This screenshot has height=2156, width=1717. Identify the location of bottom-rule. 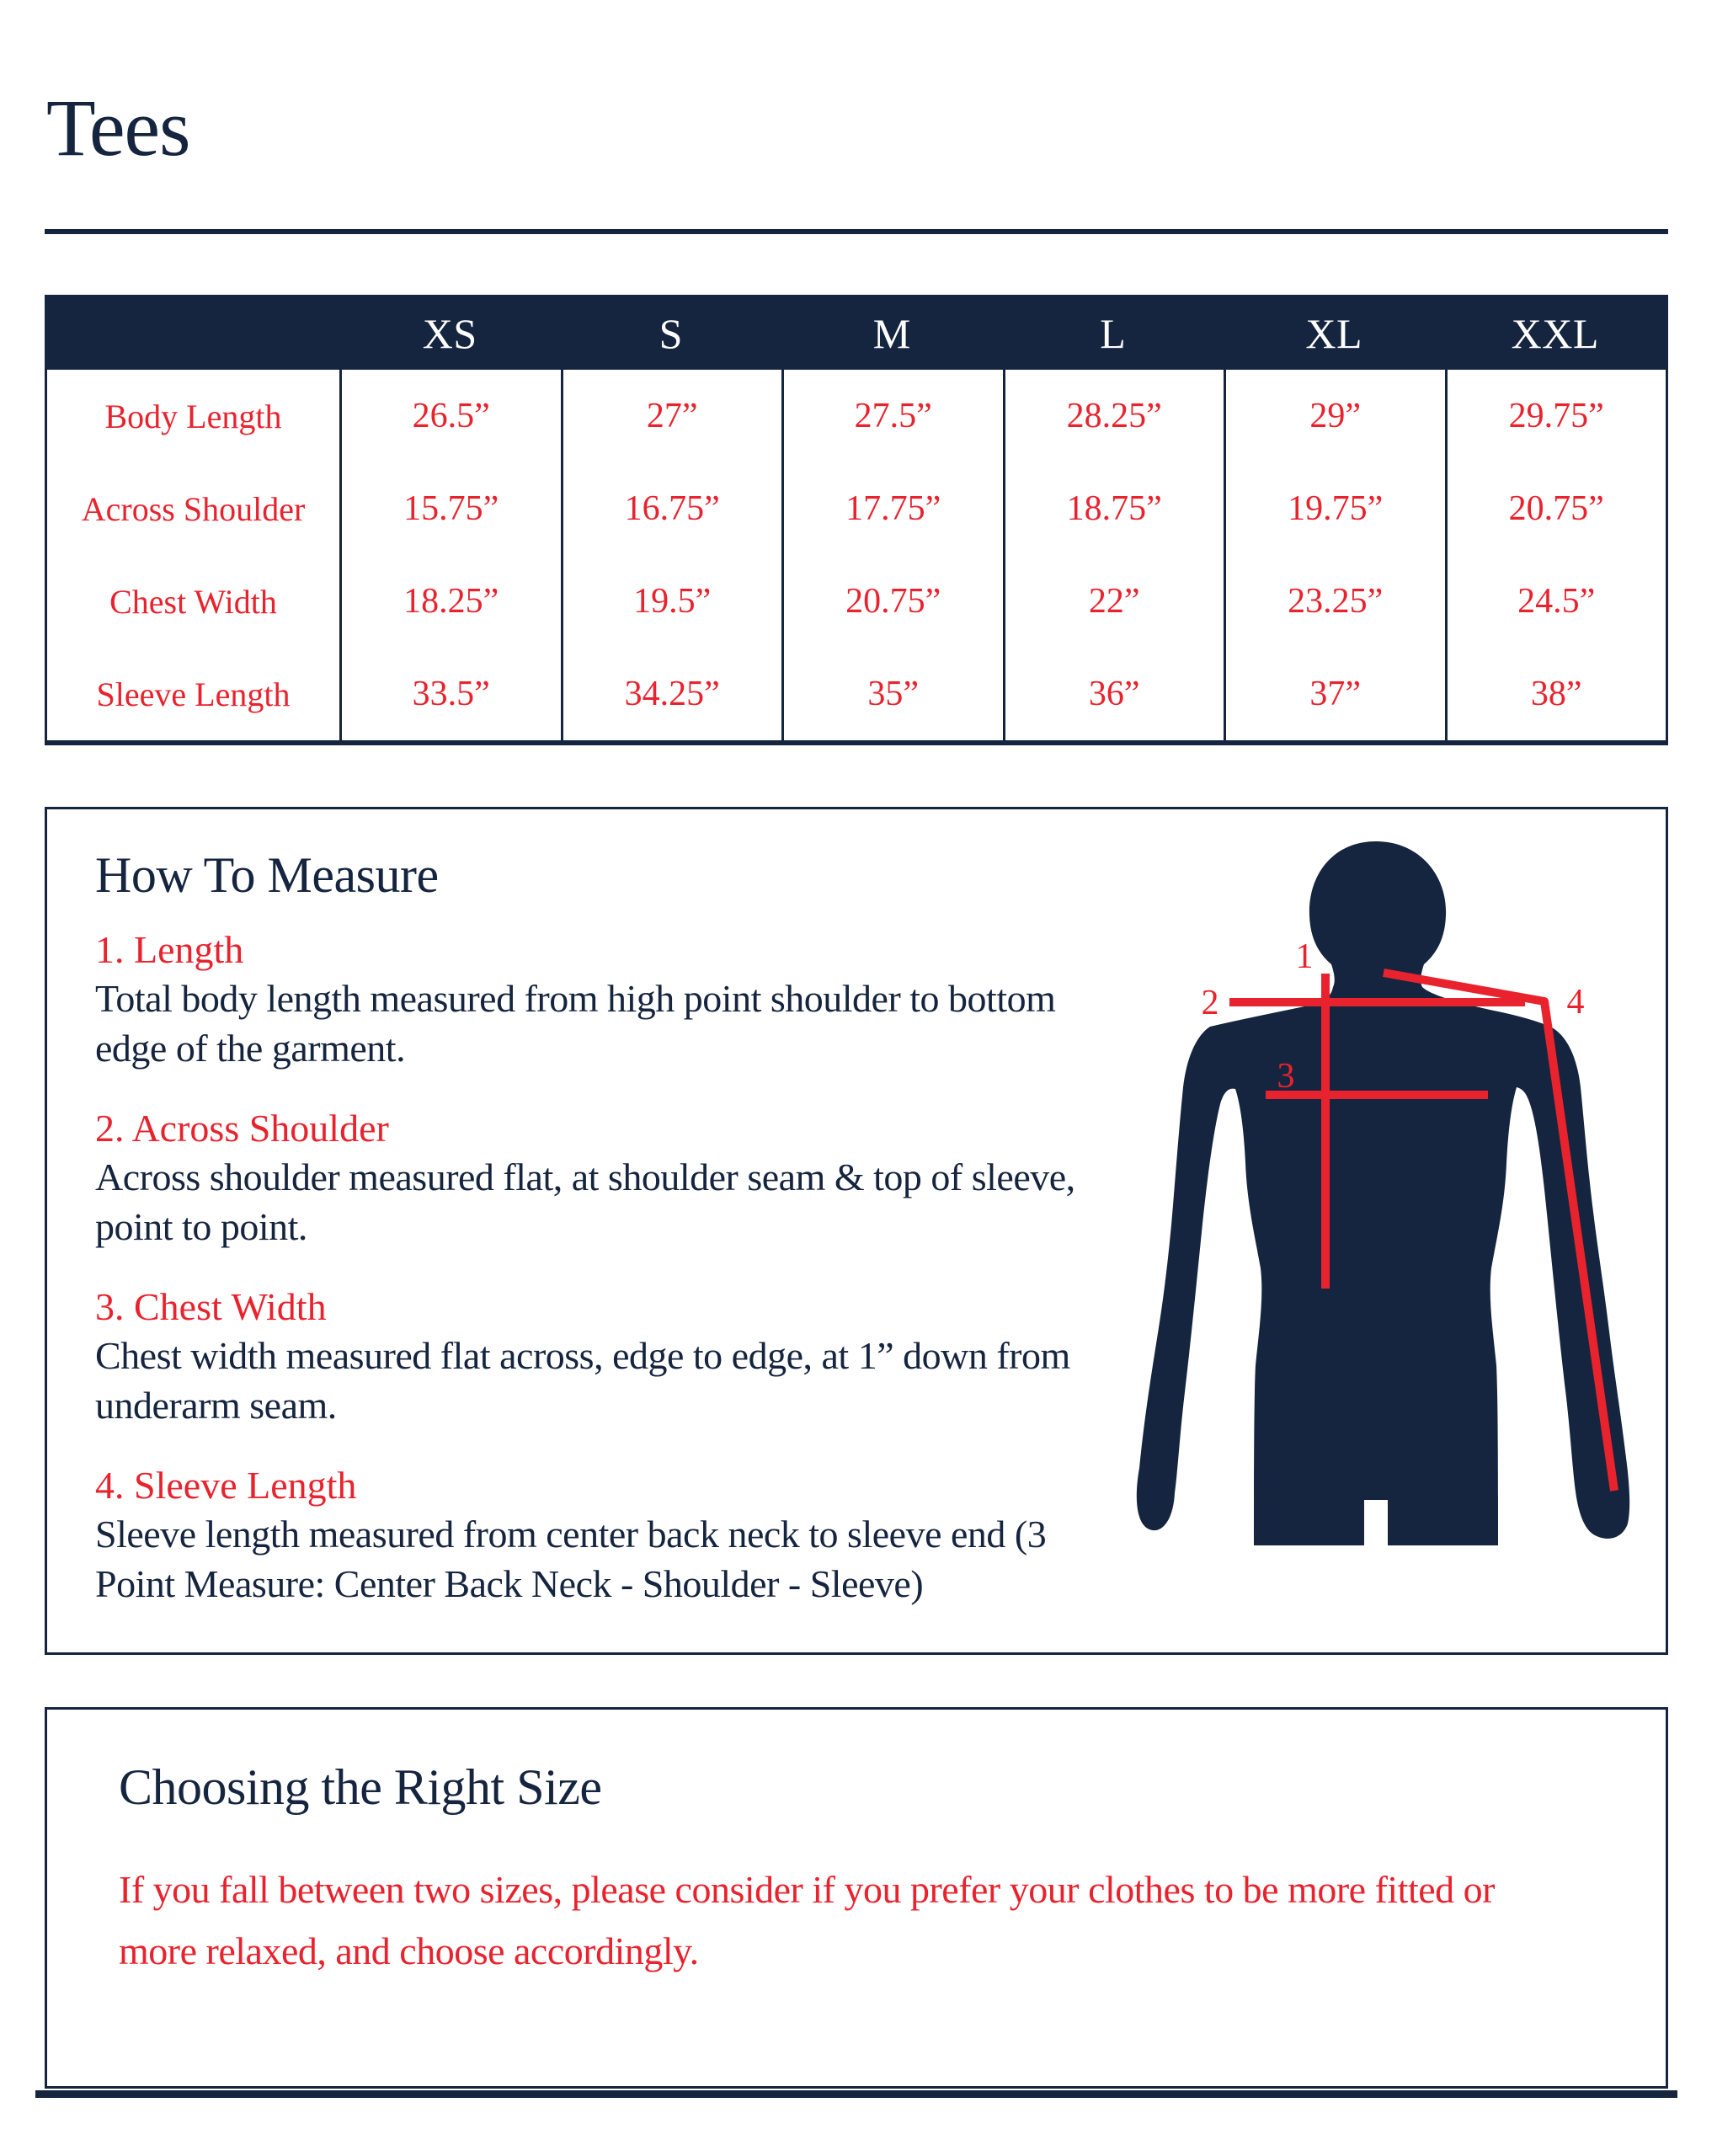
(856, 2094).